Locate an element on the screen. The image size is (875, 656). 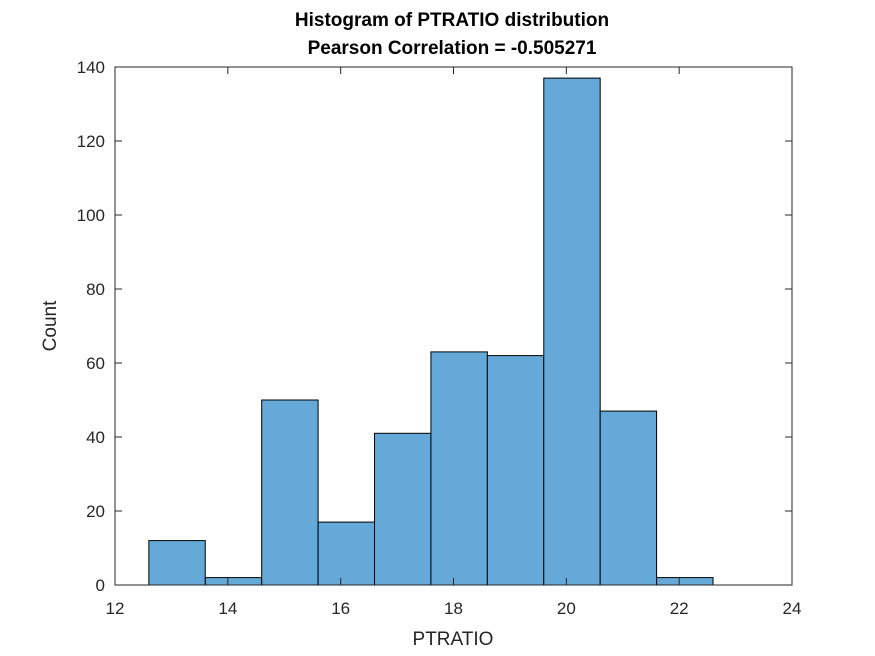
chart-subtitle: Pearson Correlation = -0.505271 is located at coordinates (452, 48).